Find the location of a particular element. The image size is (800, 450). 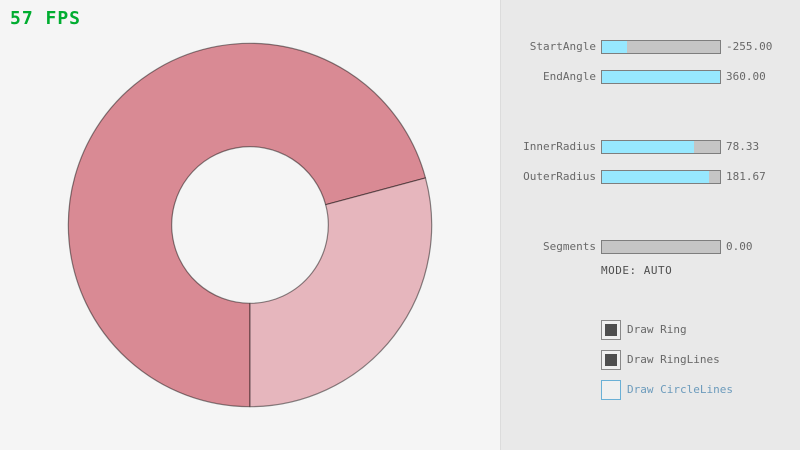

mode-text: MODE: AUTO is located at coordinates (637, 270).